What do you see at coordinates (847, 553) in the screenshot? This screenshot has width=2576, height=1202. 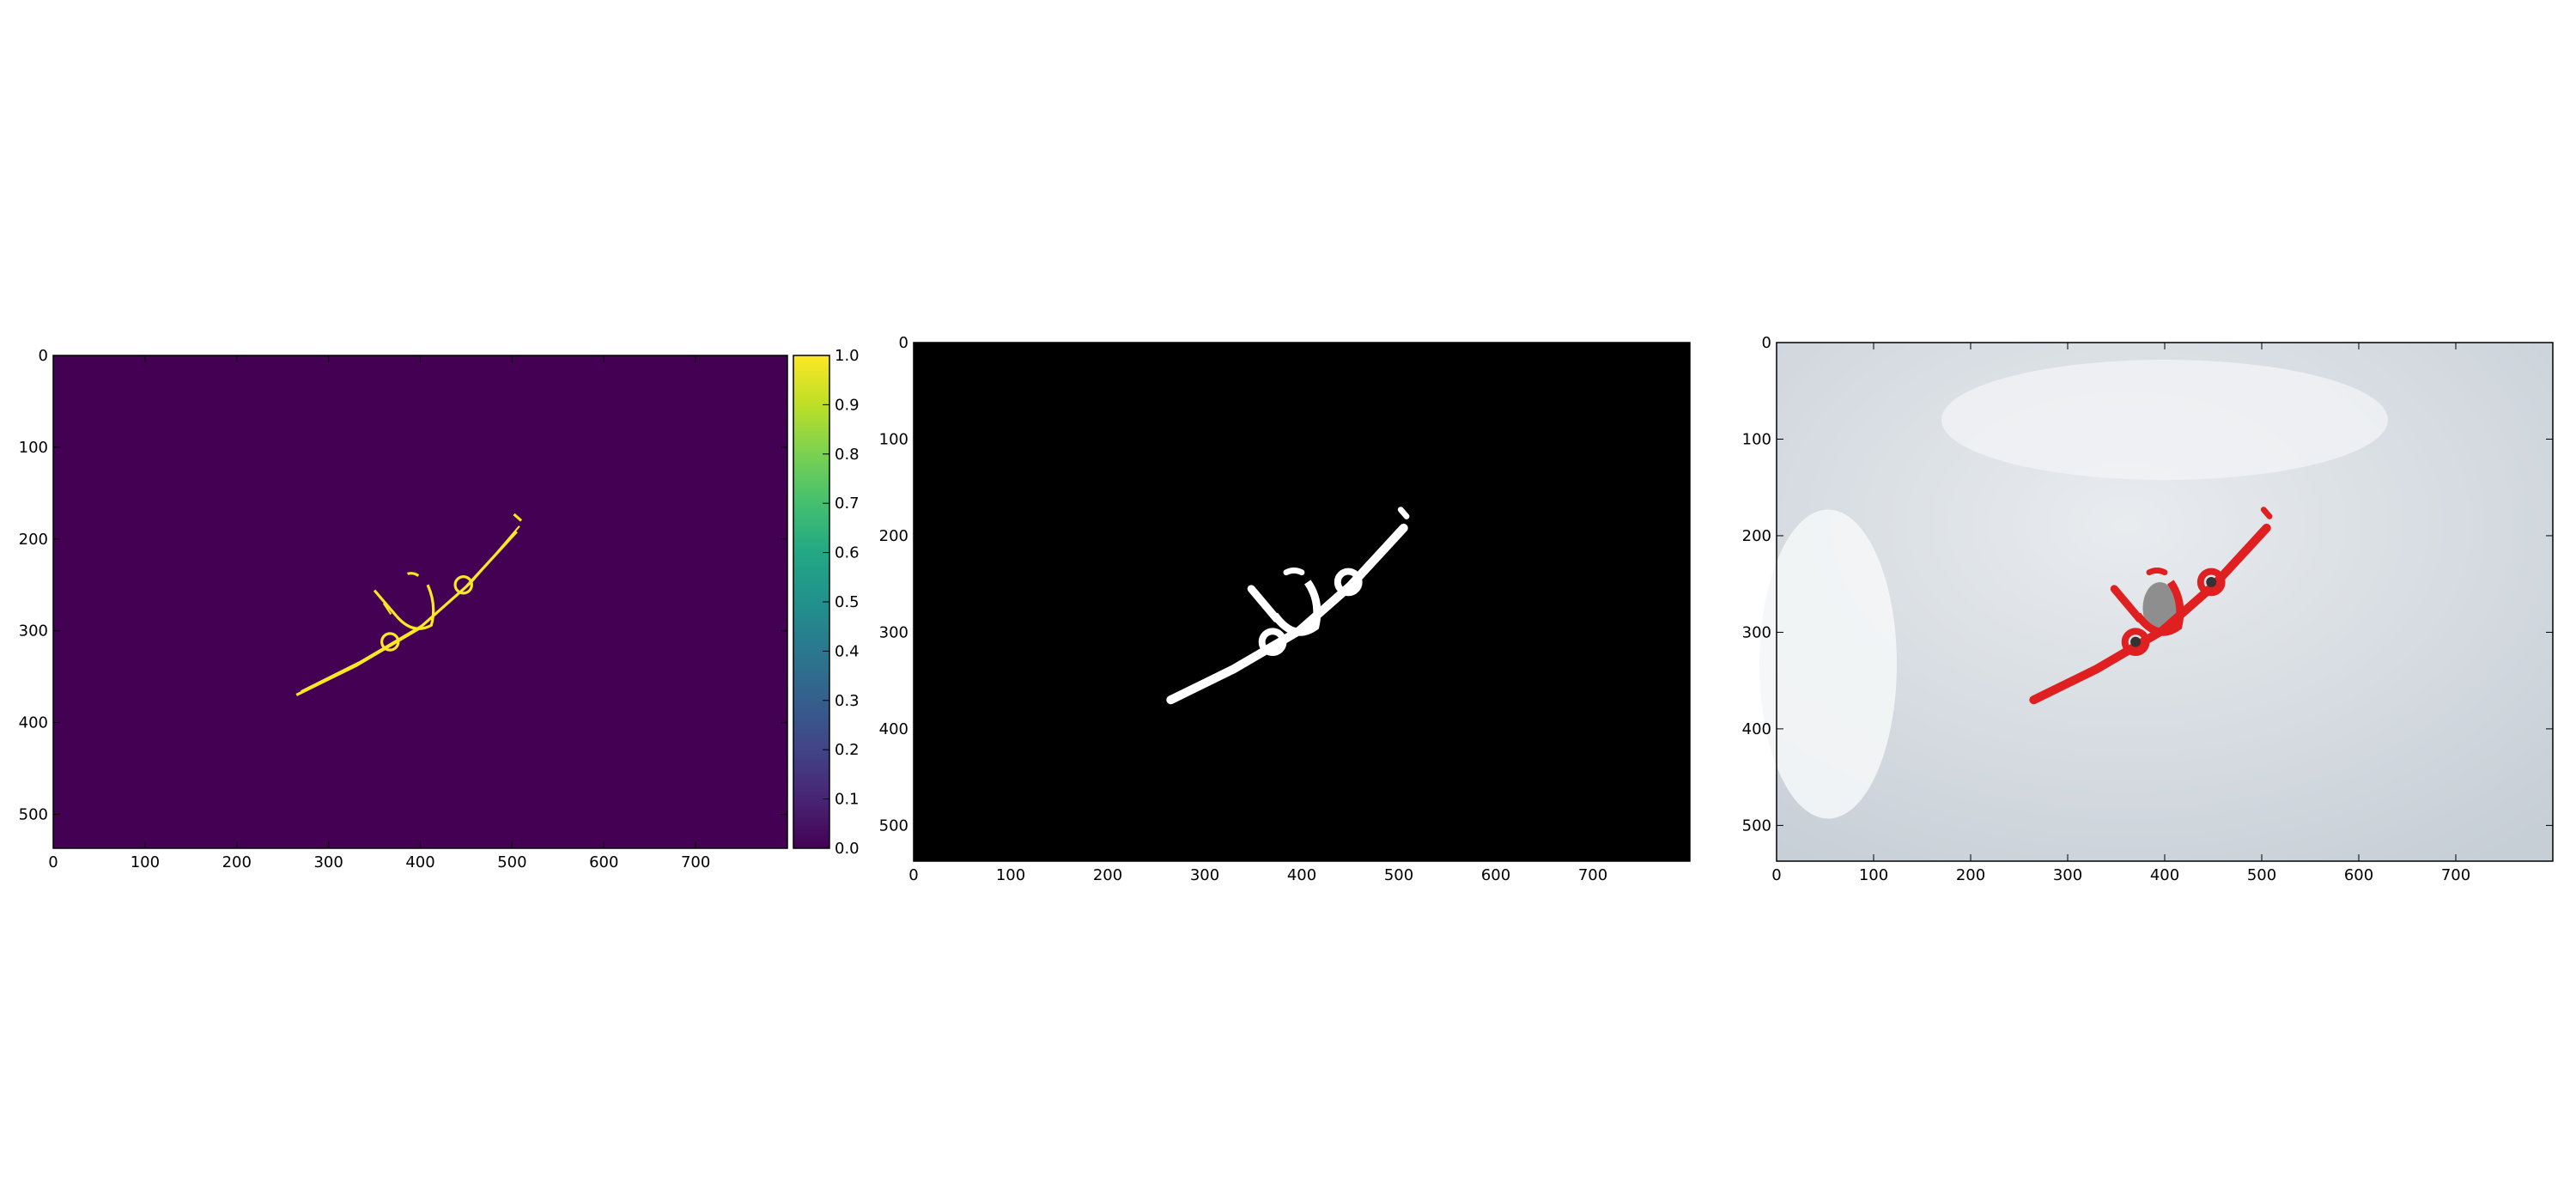 I see `colorbar-tick-label: 0.6` at bounding box center [847, 553].